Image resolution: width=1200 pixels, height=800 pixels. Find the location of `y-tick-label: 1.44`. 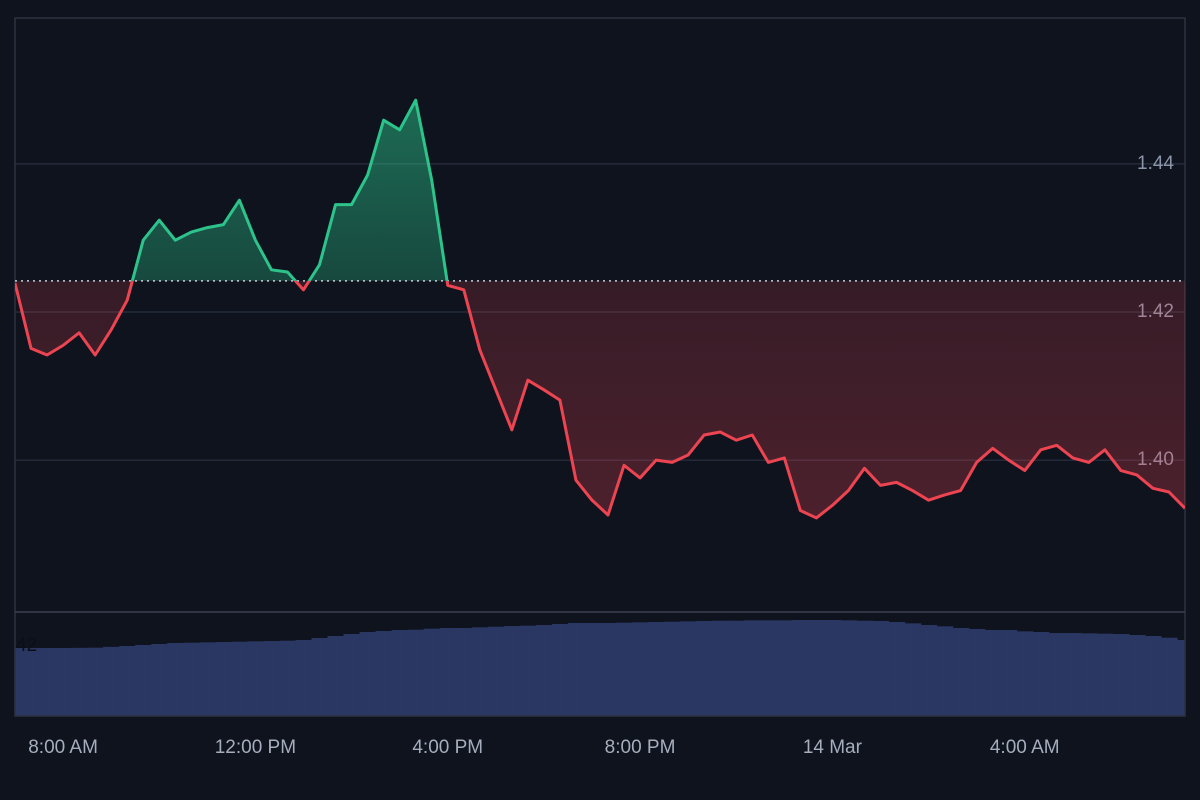

y-tick-label: 1.44 is located at coordinates (1155, 163).